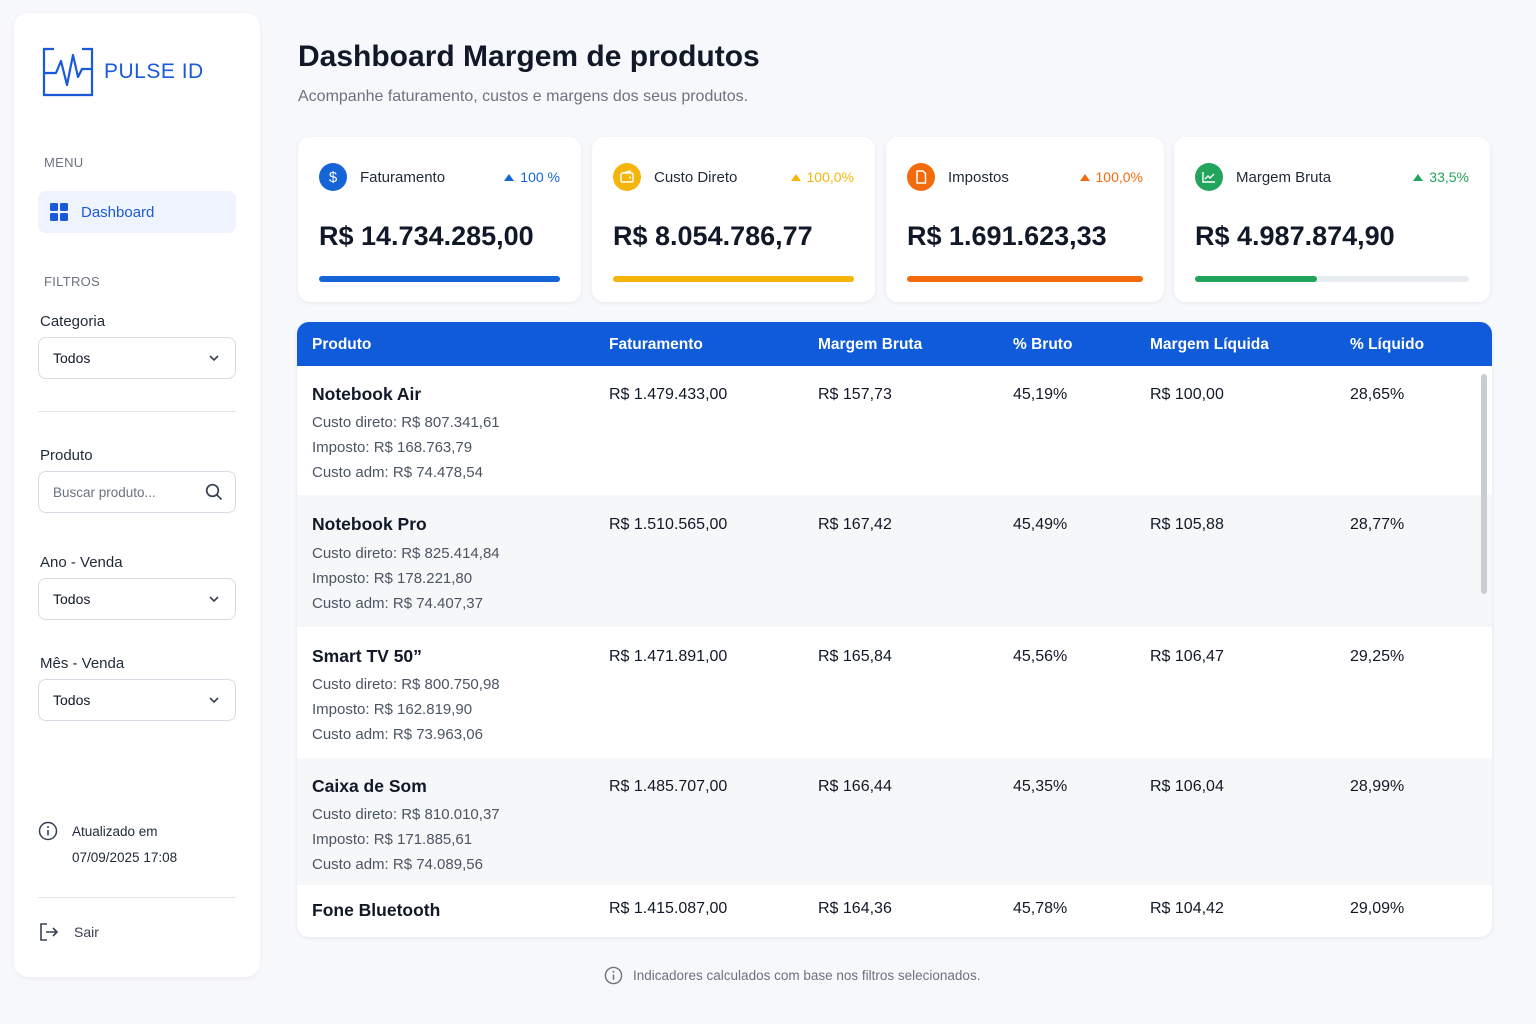 The image size is (1536, 1024). Describe the element at coordinates (627, 177) in the screenshot. I see `wallet-icon` at that location.